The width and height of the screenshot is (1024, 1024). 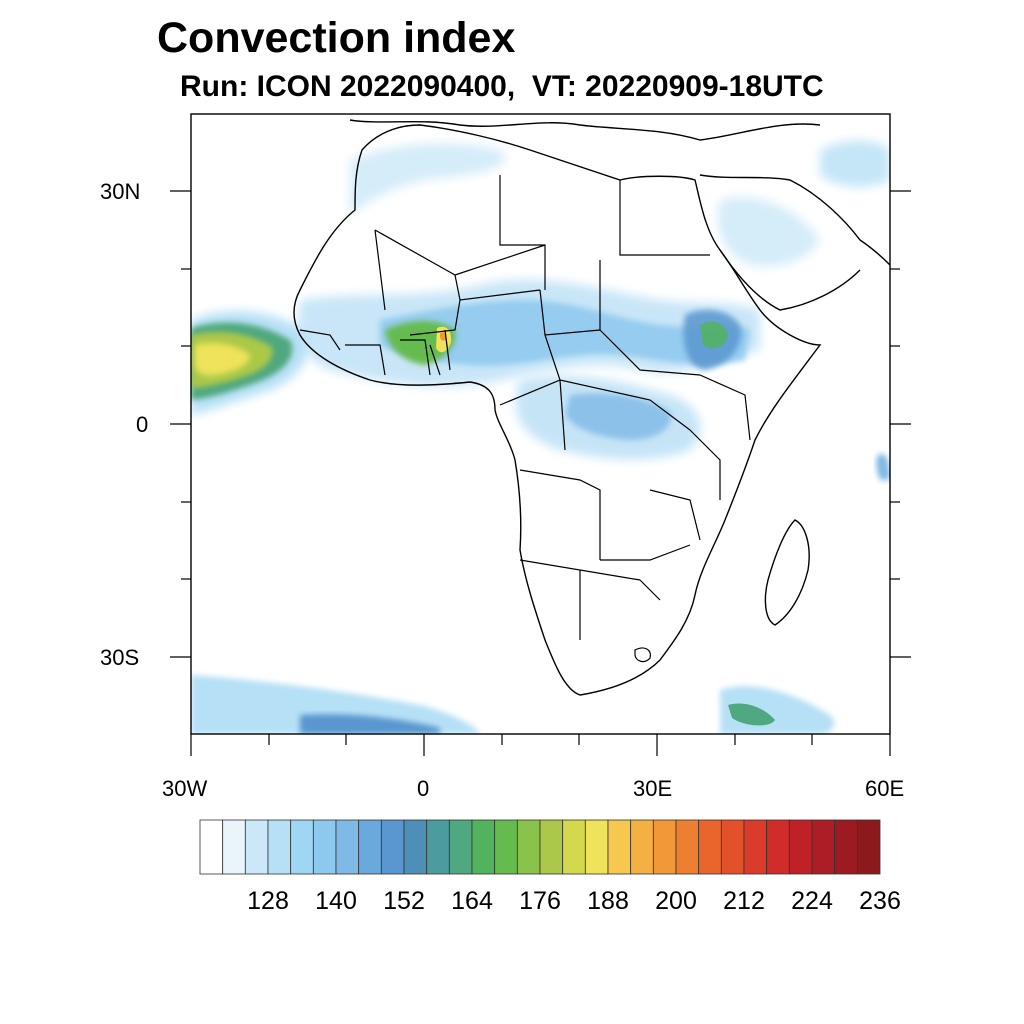 I want to click on colorbar-tick-label: 176, so click(x=540, y=901).